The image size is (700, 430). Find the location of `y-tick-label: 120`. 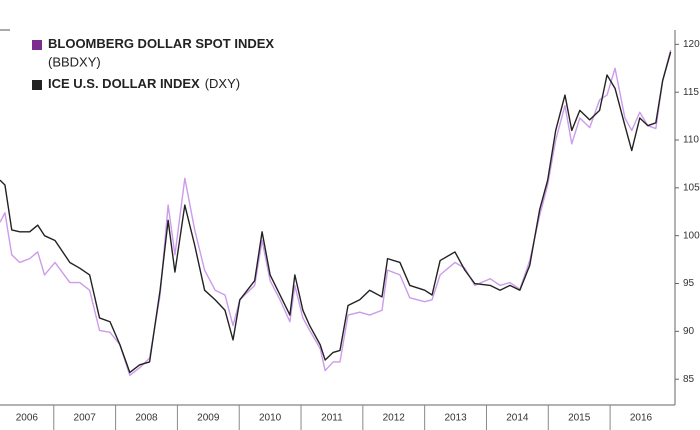

y-tick-label: 120 is located at coordinates (691, 44).